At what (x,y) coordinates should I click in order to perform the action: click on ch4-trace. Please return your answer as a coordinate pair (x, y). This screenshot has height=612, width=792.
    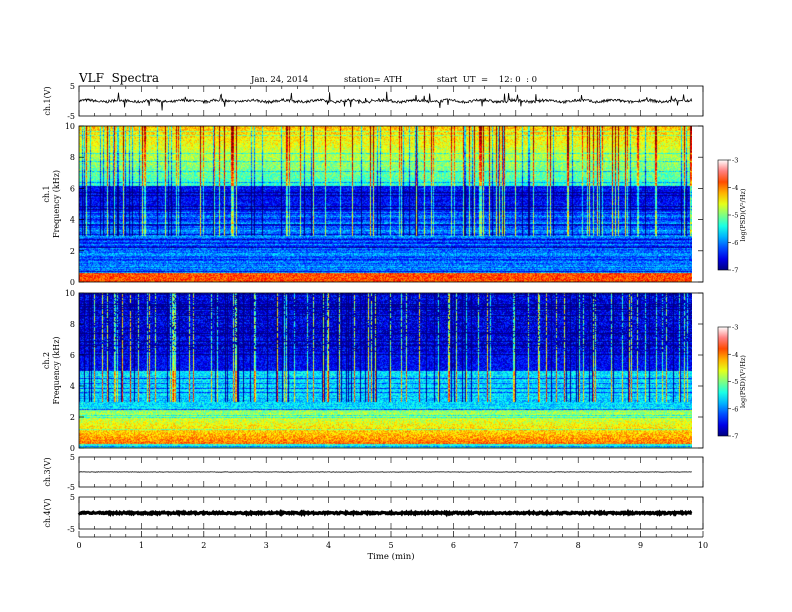
    Looking at the image, I should click on (385, 513).